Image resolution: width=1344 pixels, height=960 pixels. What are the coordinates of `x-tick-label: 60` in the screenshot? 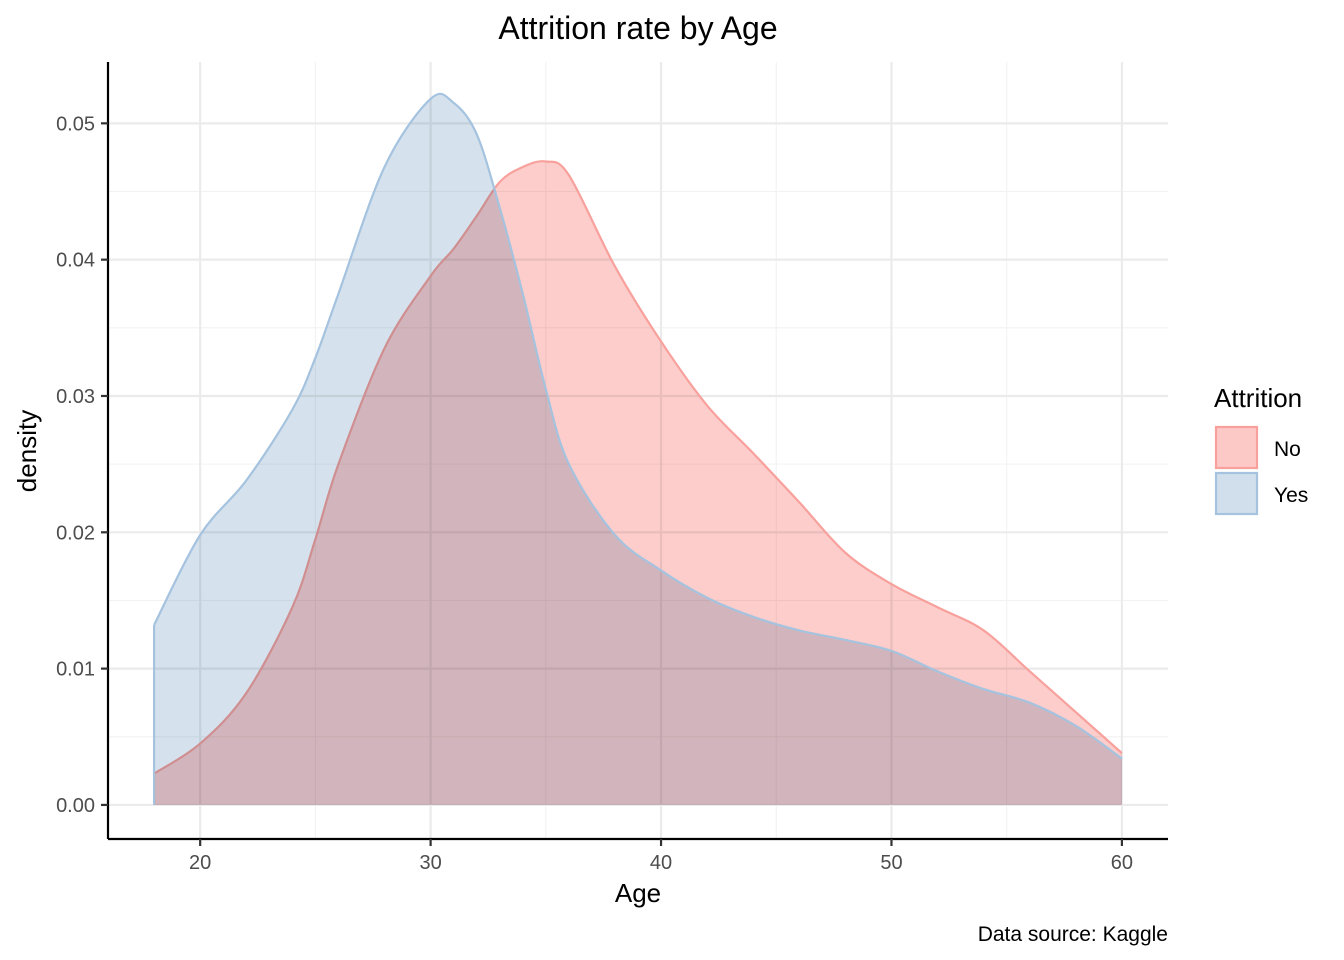 It's located at (1122, 863).